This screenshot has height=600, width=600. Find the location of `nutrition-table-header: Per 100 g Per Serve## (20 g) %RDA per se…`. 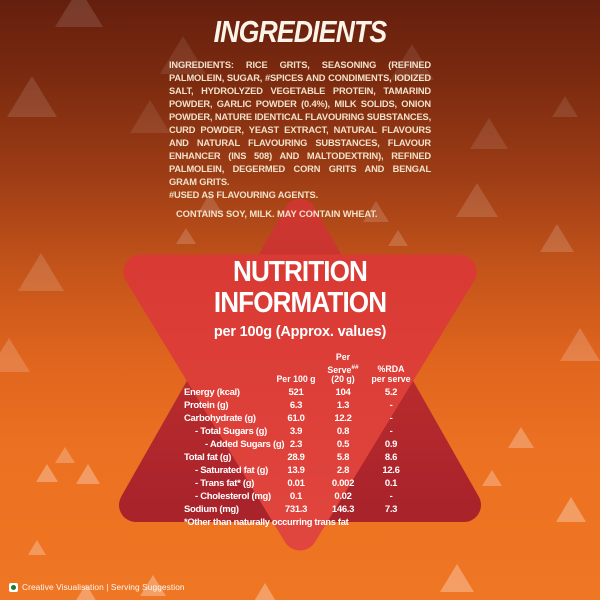

nutrition-table-header: Per 100 g Per Serve## (20 g) %RDA per se… is located at coordinates (300, 368).